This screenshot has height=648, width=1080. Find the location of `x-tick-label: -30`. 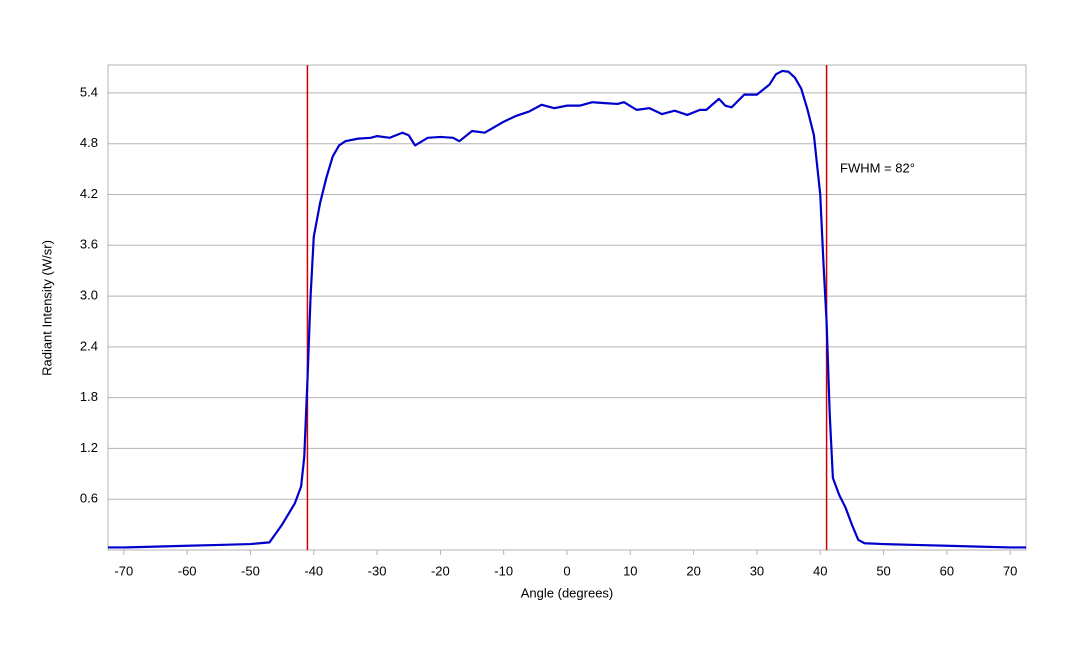

x-tick-label: -30 is located at coordinates (377, 570).